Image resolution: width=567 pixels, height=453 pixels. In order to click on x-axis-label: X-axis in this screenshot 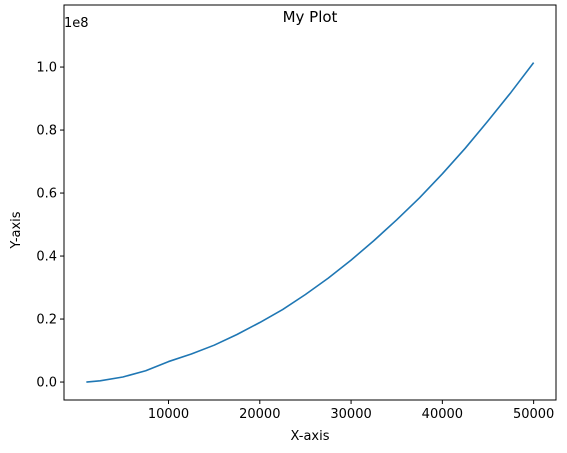, I will do `click(310, 436)`.